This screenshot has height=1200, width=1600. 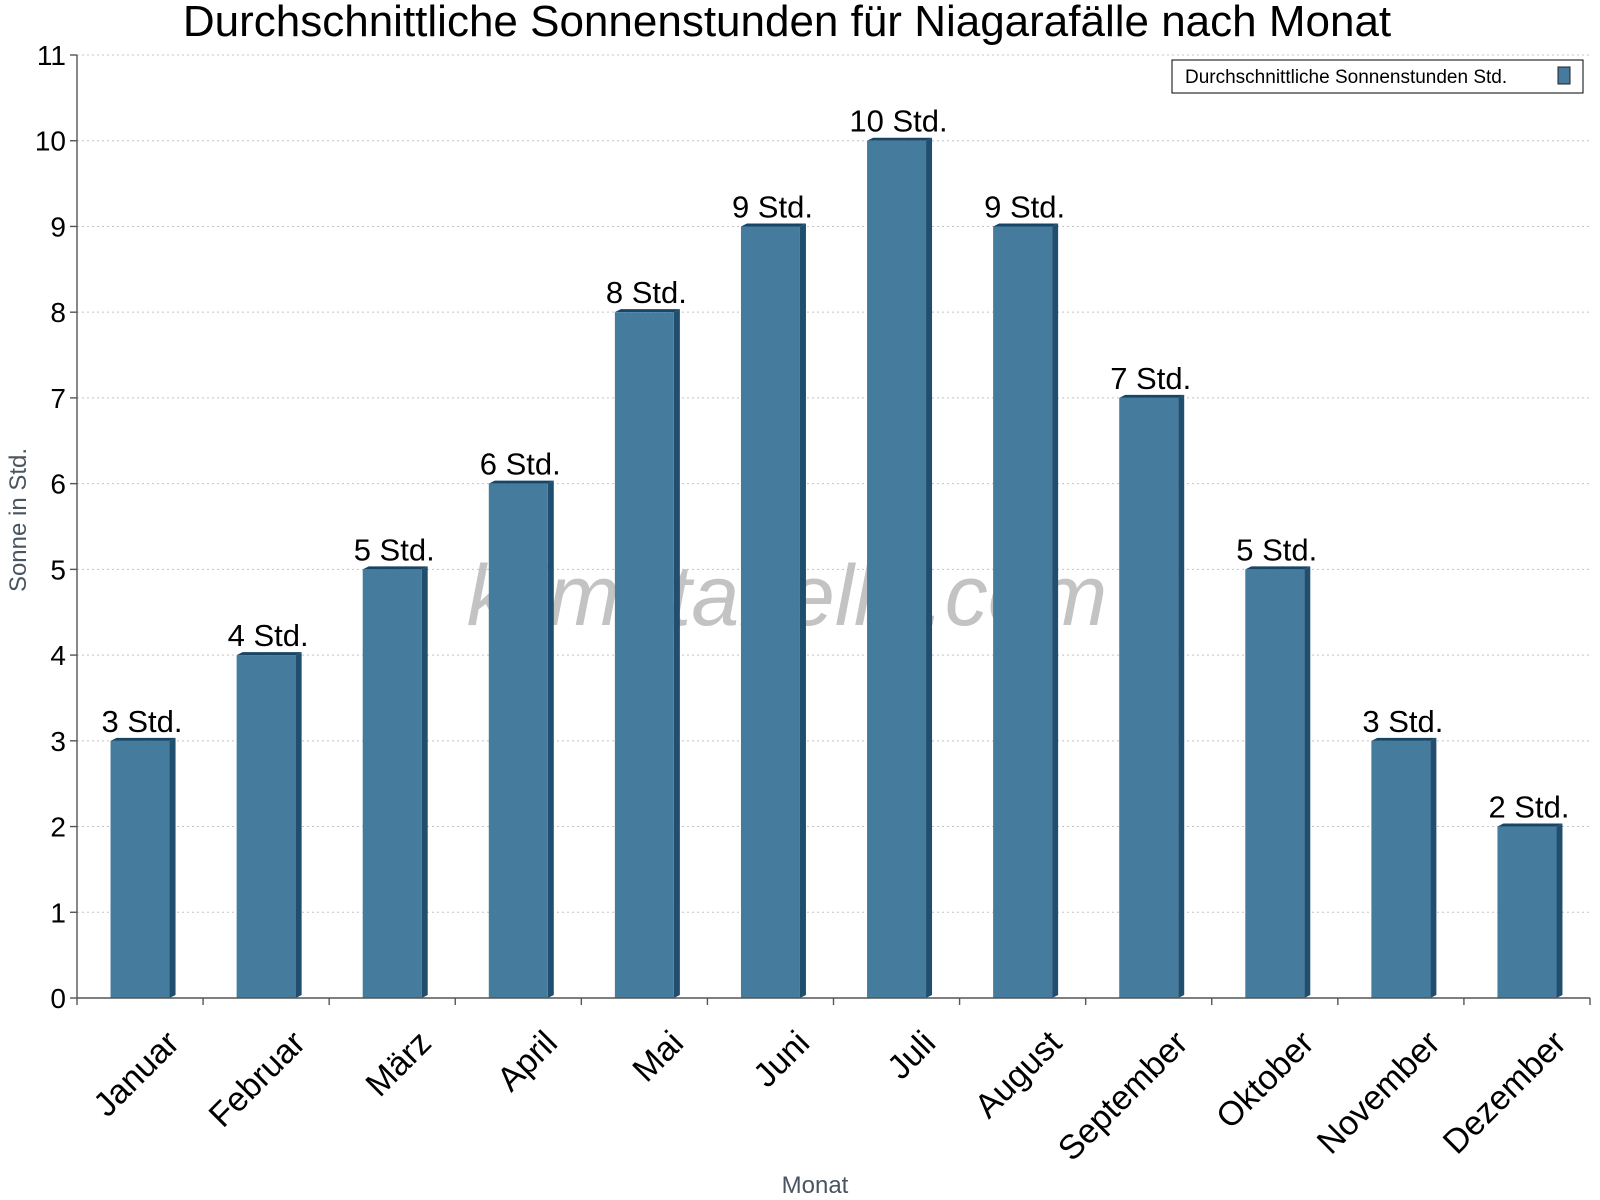 I want to click on x-tick-label: November, so click(x=1379, y=1093).